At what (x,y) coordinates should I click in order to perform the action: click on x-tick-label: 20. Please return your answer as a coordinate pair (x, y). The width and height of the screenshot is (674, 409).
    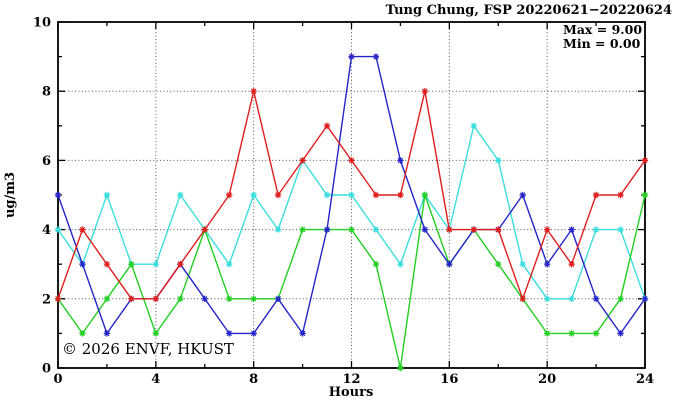
    Looking at the image, I should click on (547, 379).